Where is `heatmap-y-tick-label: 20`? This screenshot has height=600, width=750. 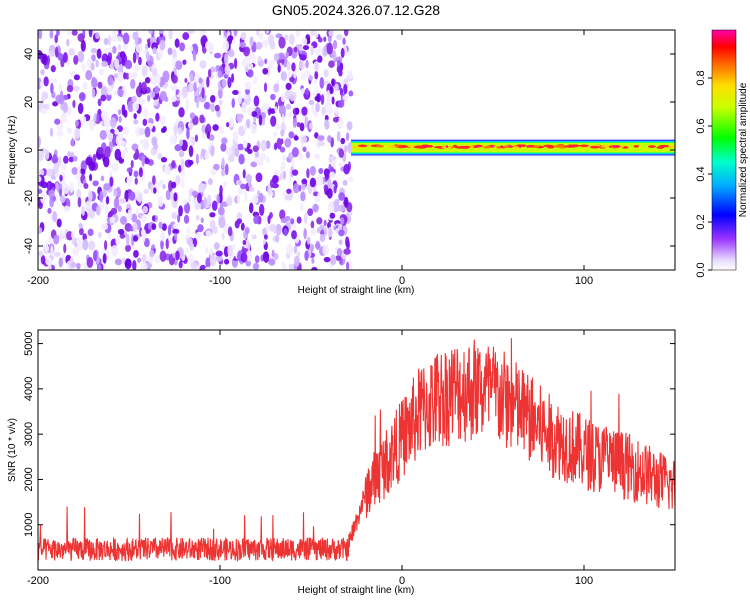
heatmap-y-tick-label: 20 is located at coordinates (29, 102).